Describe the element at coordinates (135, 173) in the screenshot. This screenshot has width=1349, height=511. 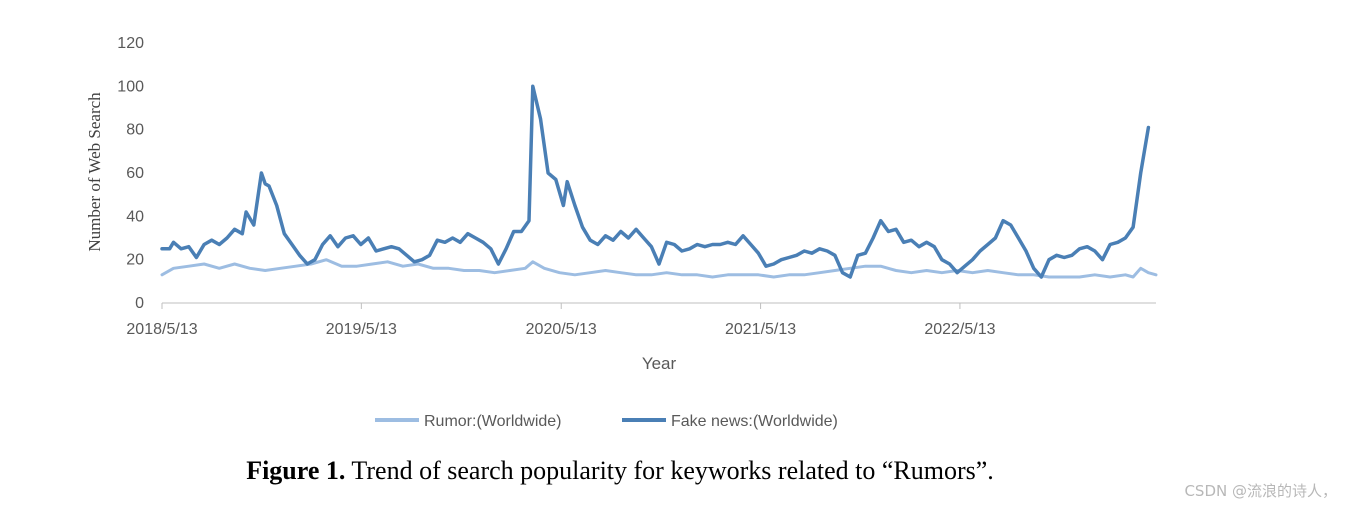
I see `y-tick-label: 60` at that location.